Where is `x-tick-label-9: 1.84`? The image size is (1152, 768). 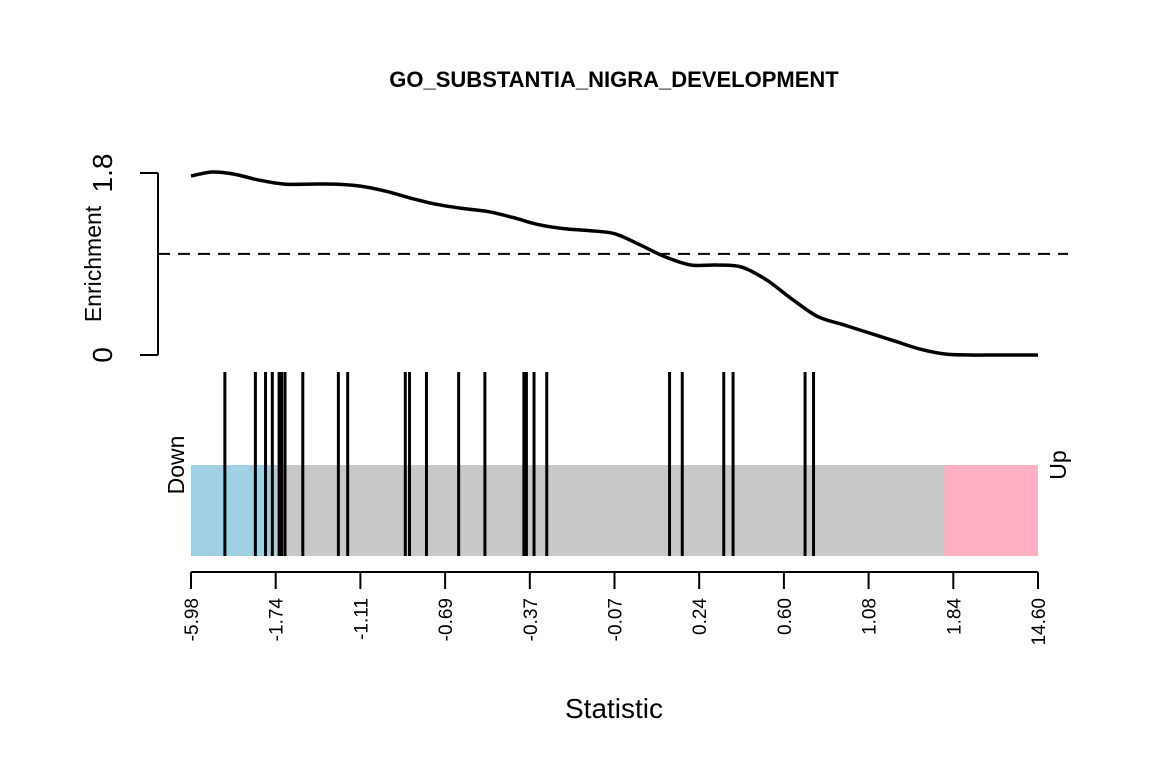
x-tick-label-9: 1.84 is located at coordinates (954, 616).